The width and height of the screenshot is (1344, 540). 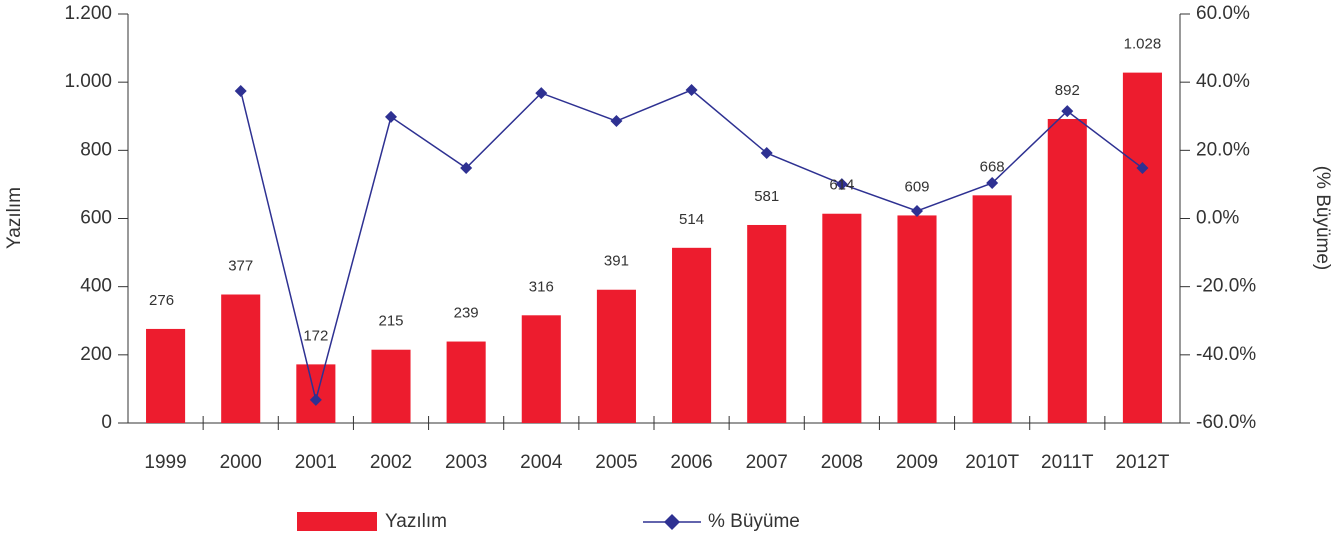 What do you see at coordinates (96, 149) in the screenshot?
I see `y-tick-label: 800` at bounding box center [96, 149].